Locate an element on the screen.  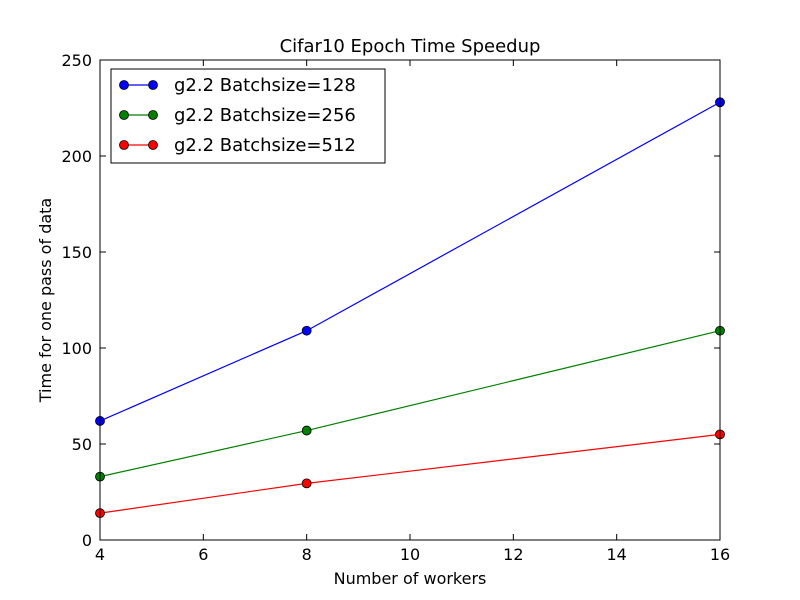
x-tick-label: 14 is located at coordinates (616, 554).